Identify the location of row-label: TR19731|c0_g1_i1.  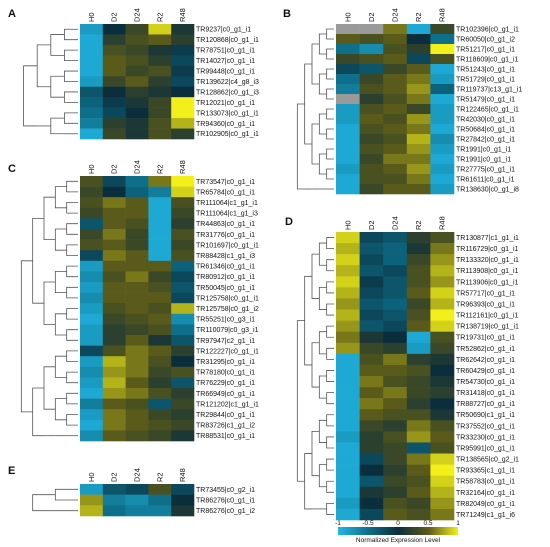
(485, 338).